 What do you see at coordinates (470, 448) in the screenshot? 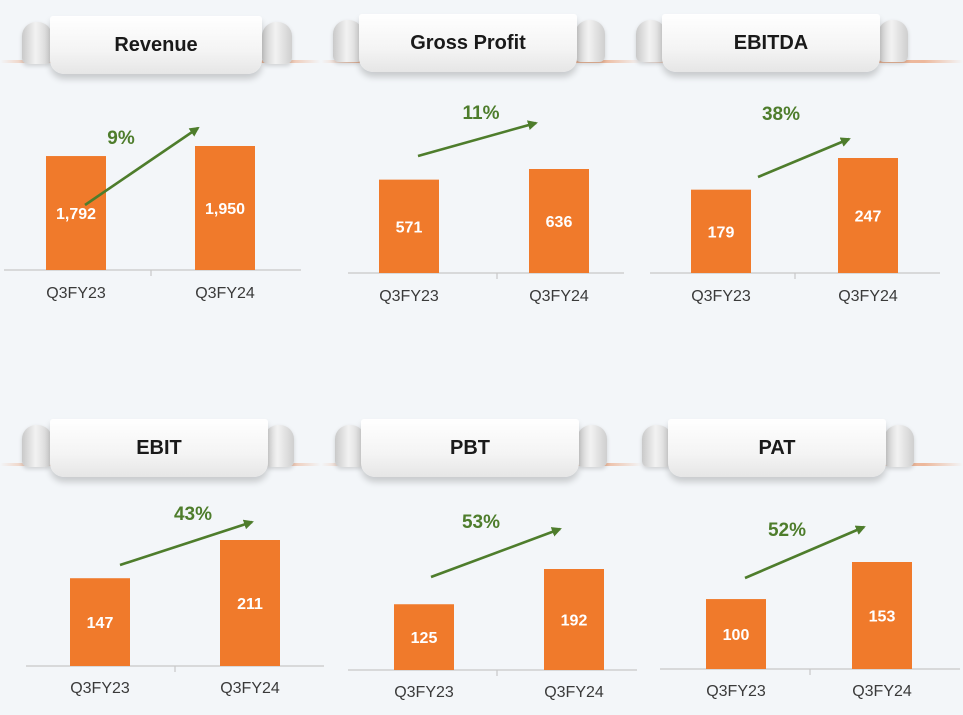
I see `chart-title: PBT` at bounding box center [470, 448].